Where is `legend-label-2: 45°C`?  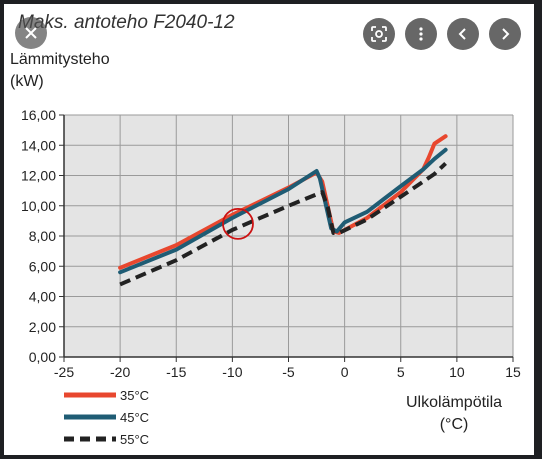 legend-label-2: 45°C is located at coordinates (134, 417).